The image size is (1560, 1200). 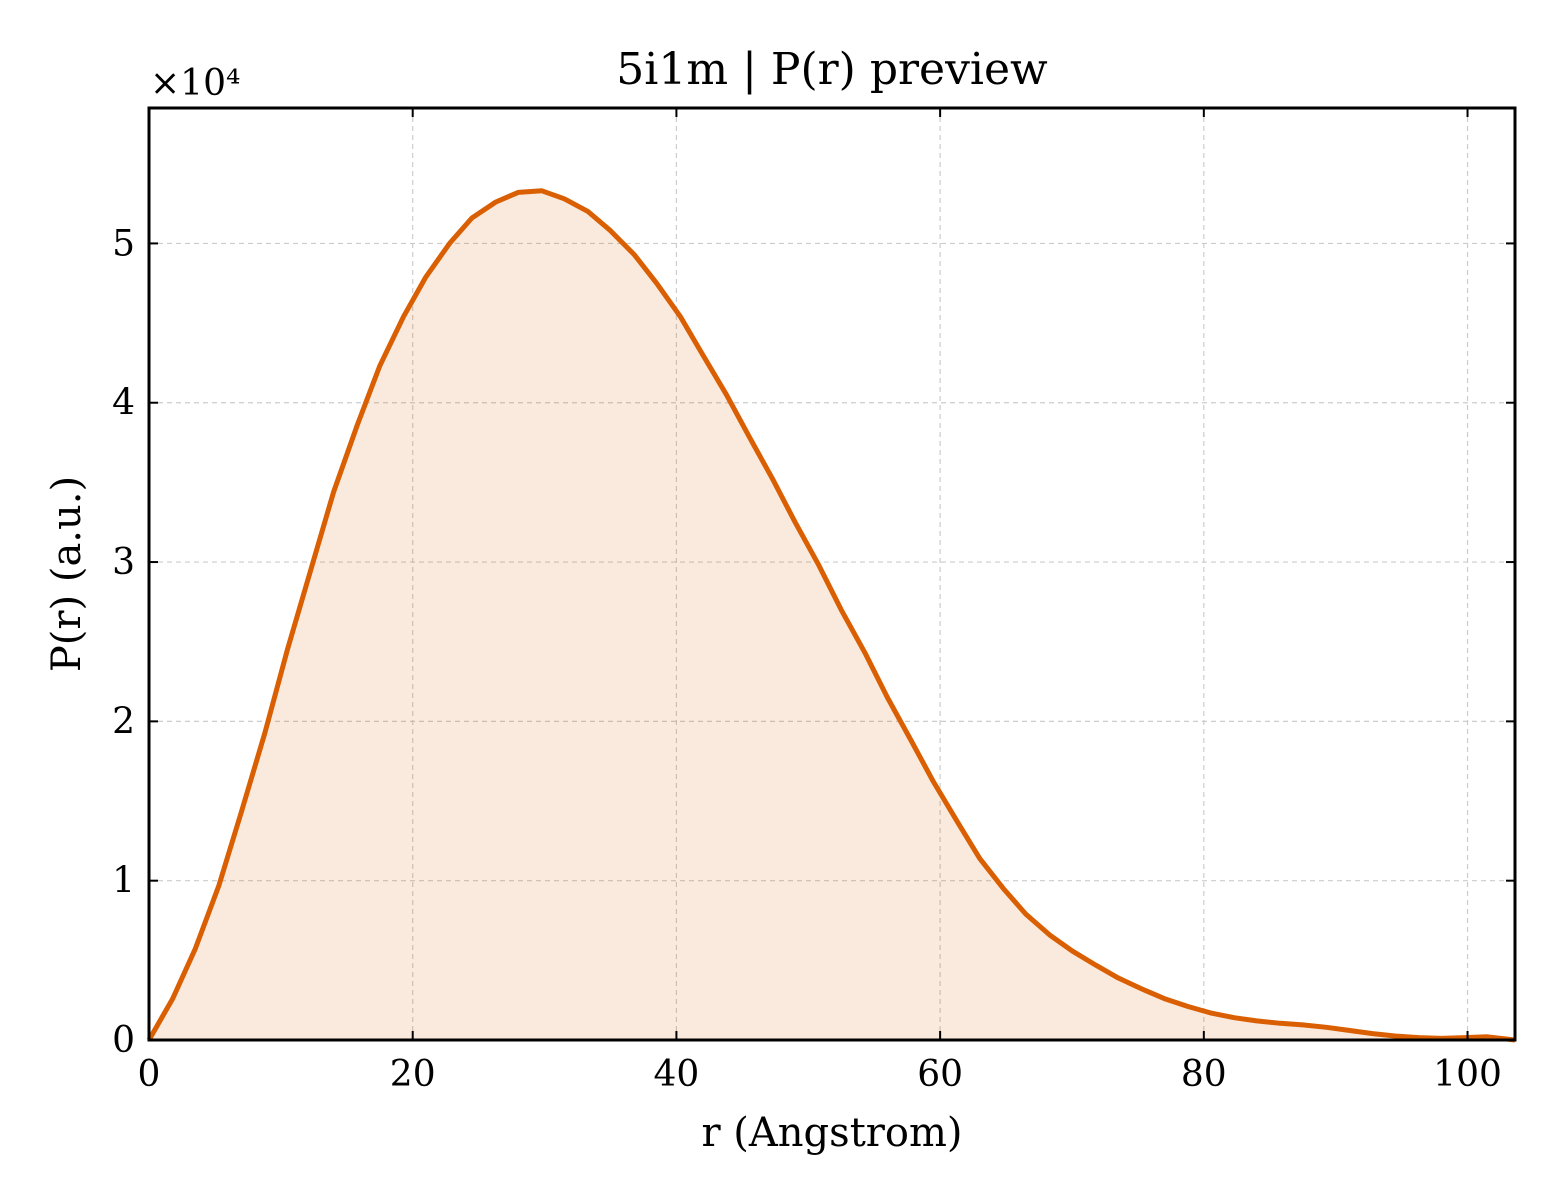 What do you see at coordinates (123, 403) in the screenshot?
I see `y-tick-label: 4` at bounding box center [123, 403].